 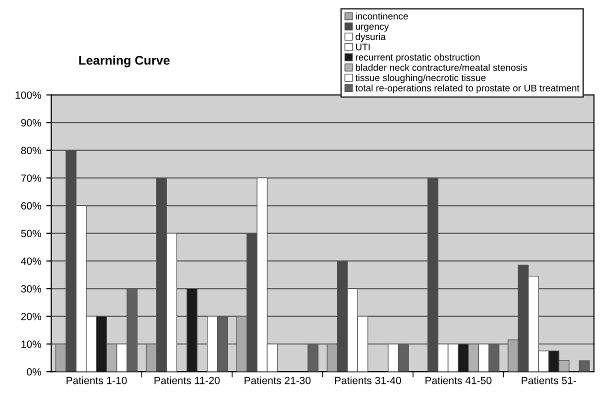 What do you see at coordinates (31, 234) in the screenshot?
I see `y-tick-label: 50%` at bounding box center [31, 234].